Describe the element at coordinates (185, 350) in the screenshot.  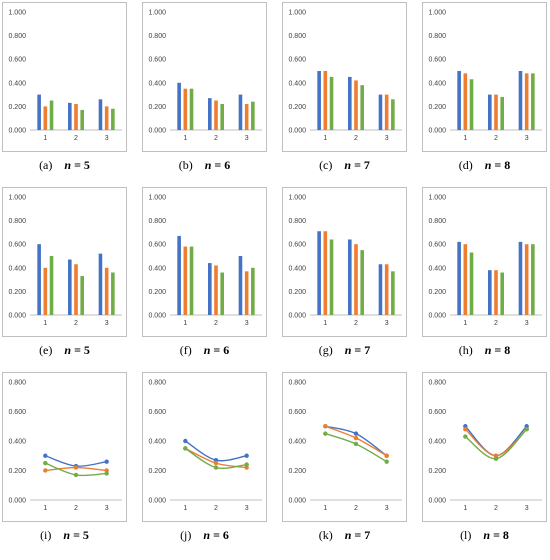
I see `caption-letter: (f)` at that location.